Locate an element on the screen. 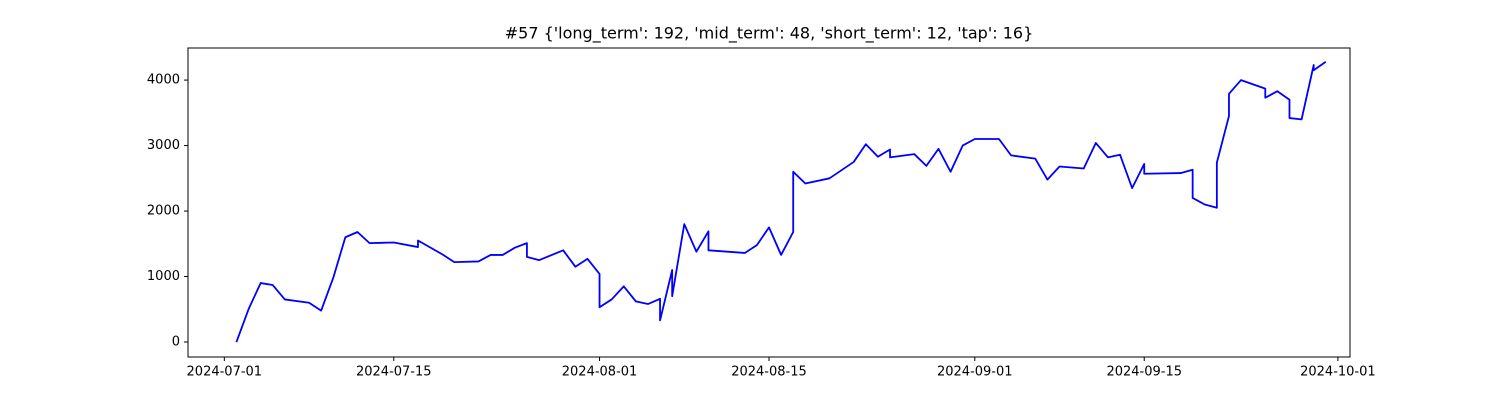 The width and height of the screenshot is (1500, 400). y-tick-label: 3000 is located at coordinates (163, 145).